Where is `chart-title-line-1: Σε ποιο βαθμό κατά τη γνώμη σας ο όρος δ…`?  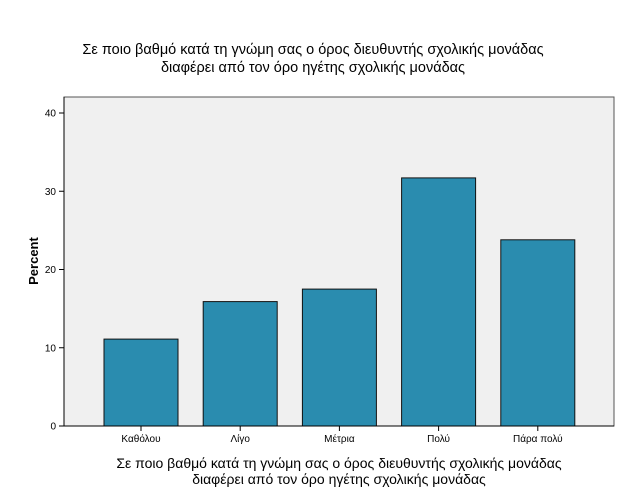
chart-title-line-1: Σε ποιο βαθμό κατά τη γνώμη σας ο όρος δ… is located at coordinates (312, 50).